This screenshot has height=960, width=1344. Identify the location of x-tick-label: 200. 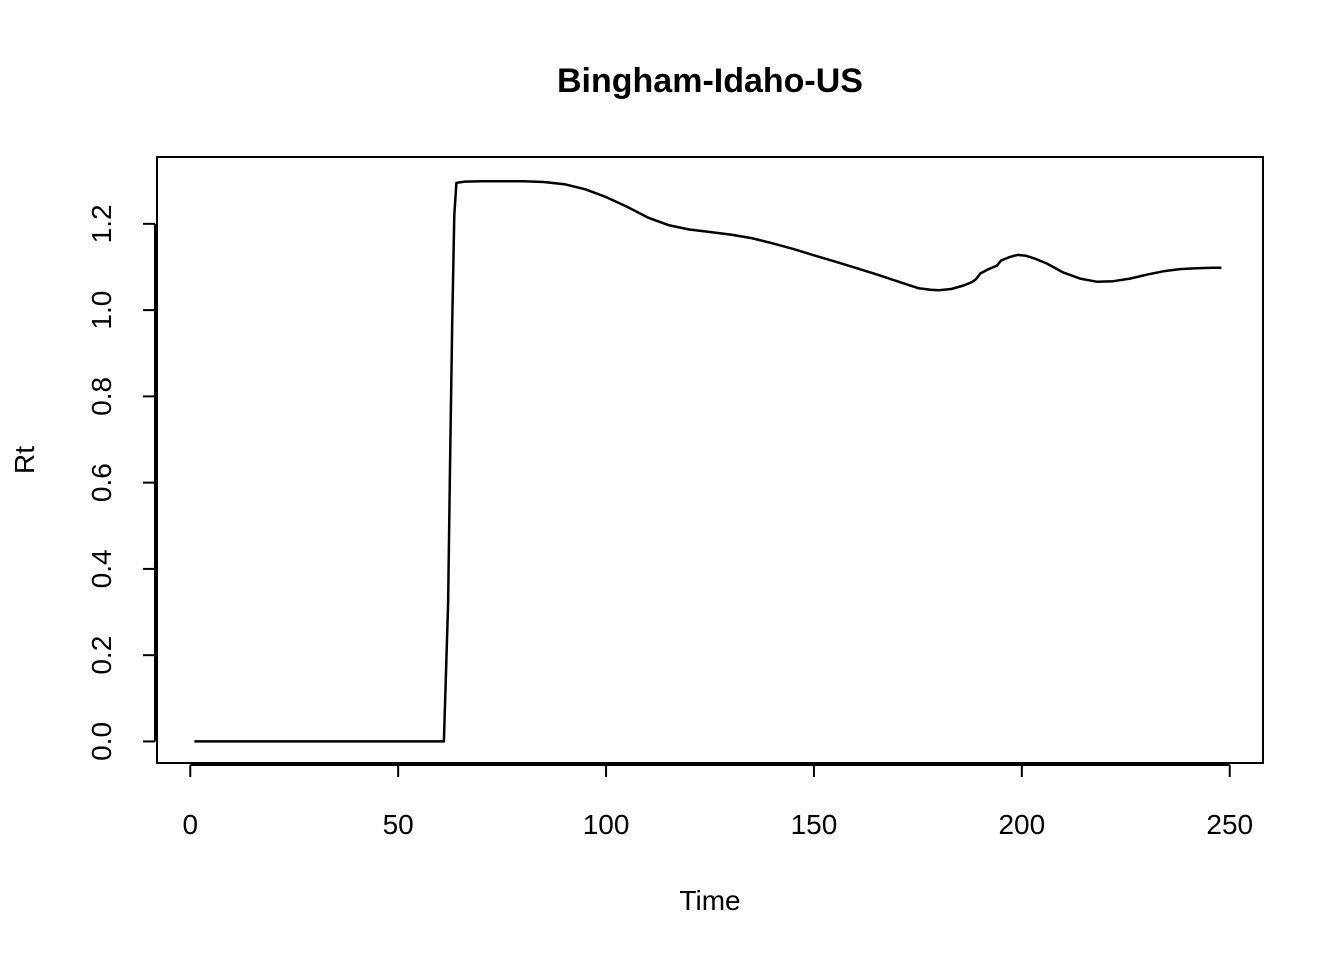
(1021, 824).